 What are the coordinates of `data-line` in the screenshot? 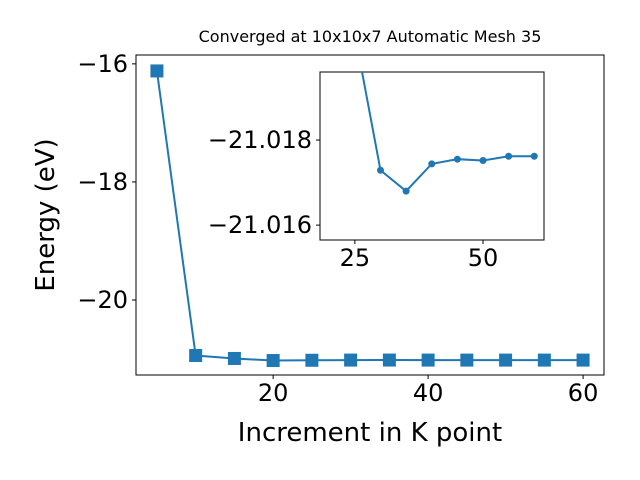 It's located at (448, 132).